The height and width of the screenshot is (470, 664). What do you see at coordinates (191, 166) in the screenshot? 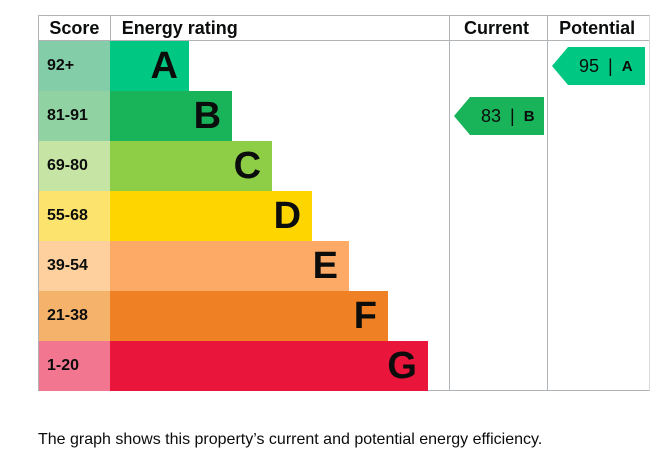
I see `rating-bar-c: C` at bounding box center [191, 166].